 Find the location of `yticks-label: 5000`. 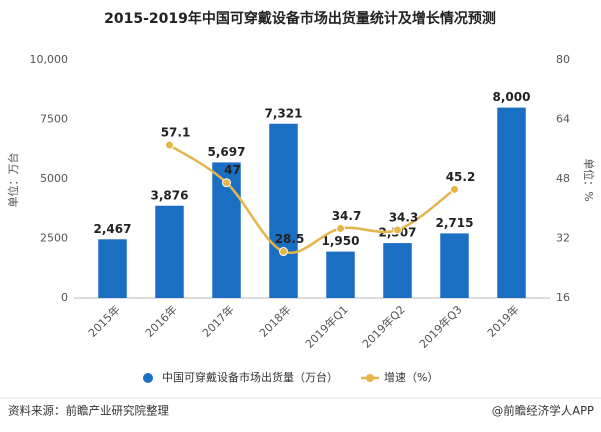

yticks-label: 5000 is located at coordinates (54, 178).